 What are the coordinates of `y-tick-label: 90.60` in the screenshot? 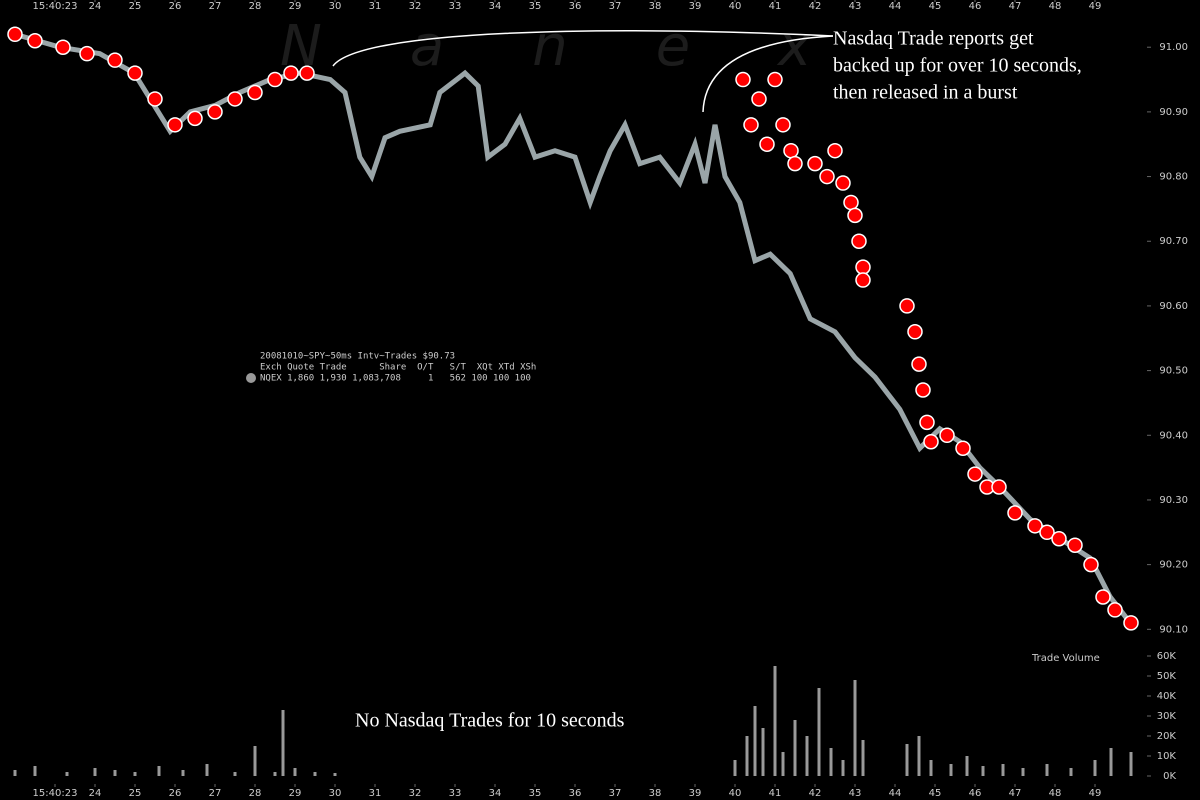 It's located at (1173, 306).